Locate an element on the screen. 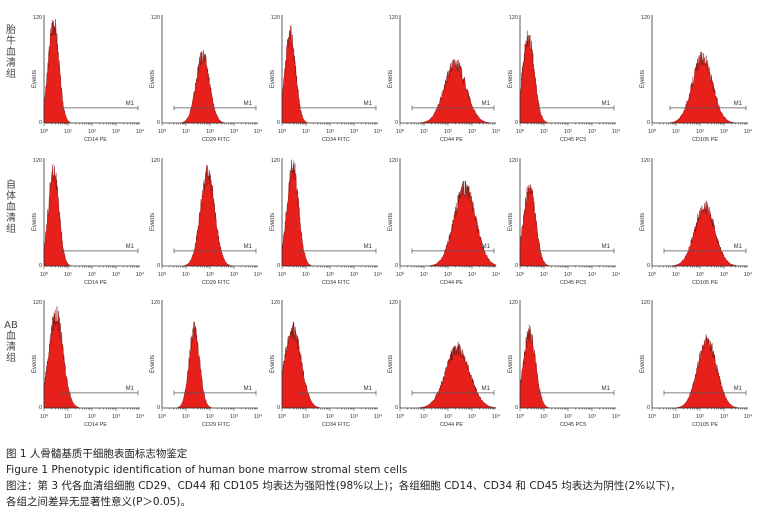 The width and height of the screenshot is (779, 524). x-axis-label: CD29 FITC is located at coordinates (216, 140).